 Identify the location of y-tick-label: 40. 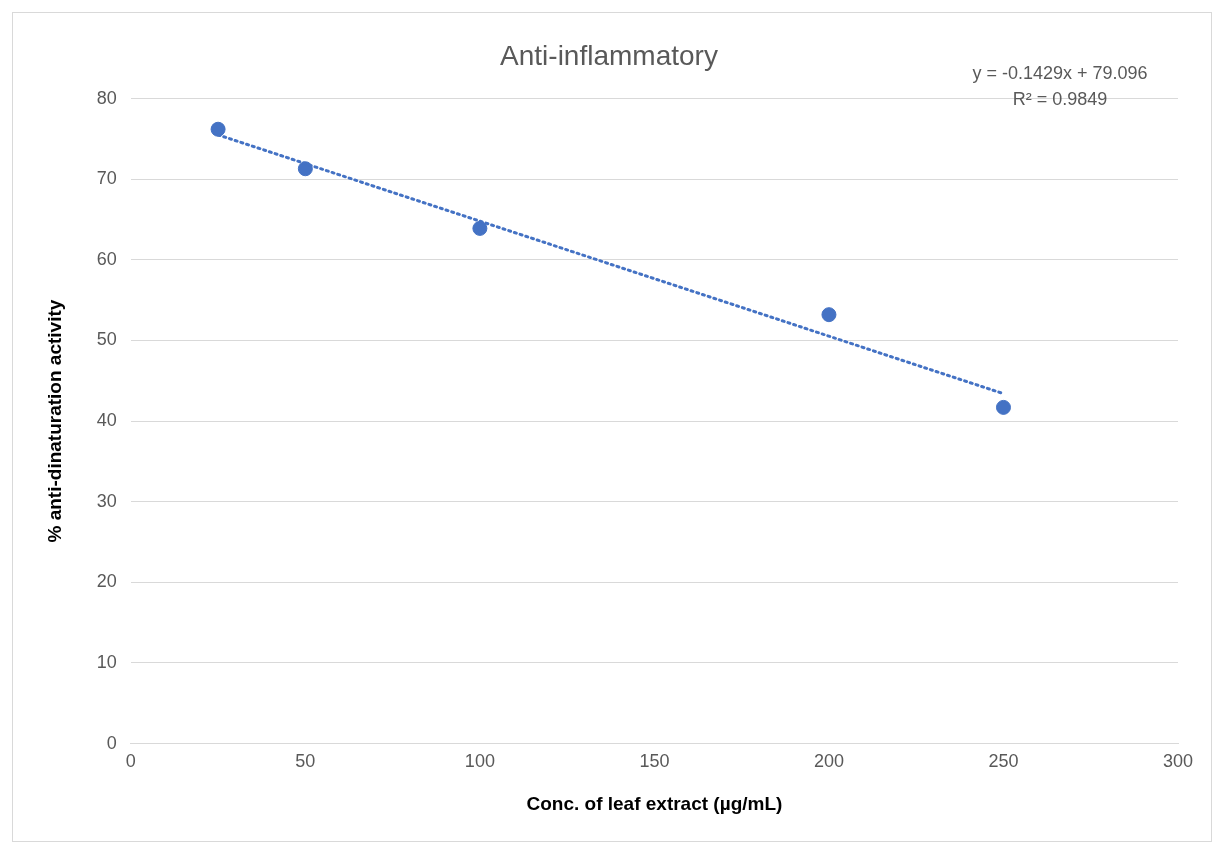
(106, 420).